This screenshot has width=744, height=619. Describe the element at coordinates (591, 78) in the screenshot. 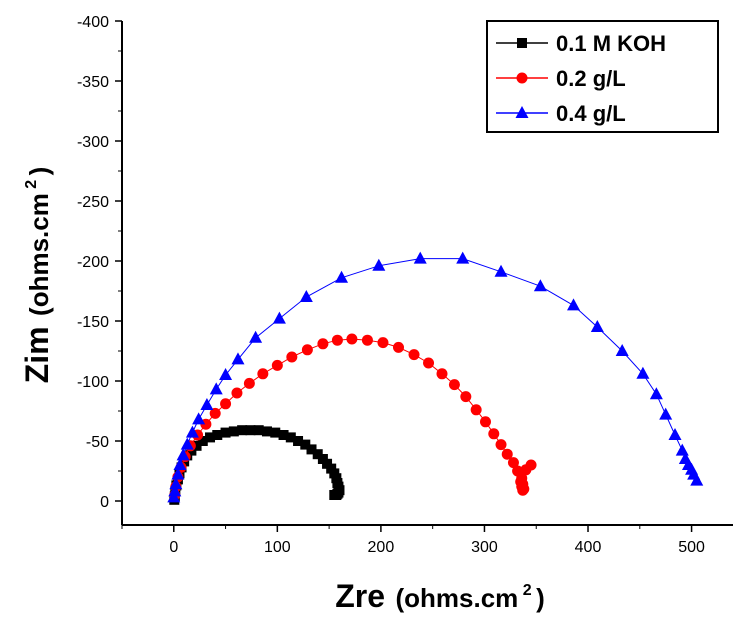

I see `legend-label: 0.2 g/L` at that location.